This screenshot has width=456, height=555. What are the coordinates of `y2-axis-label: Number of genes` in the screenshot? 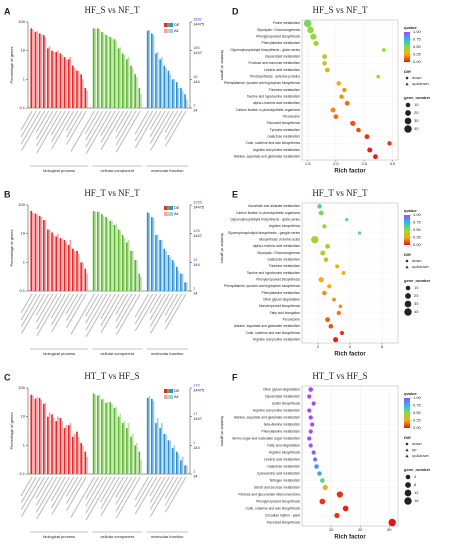 It's located at (222, 65).